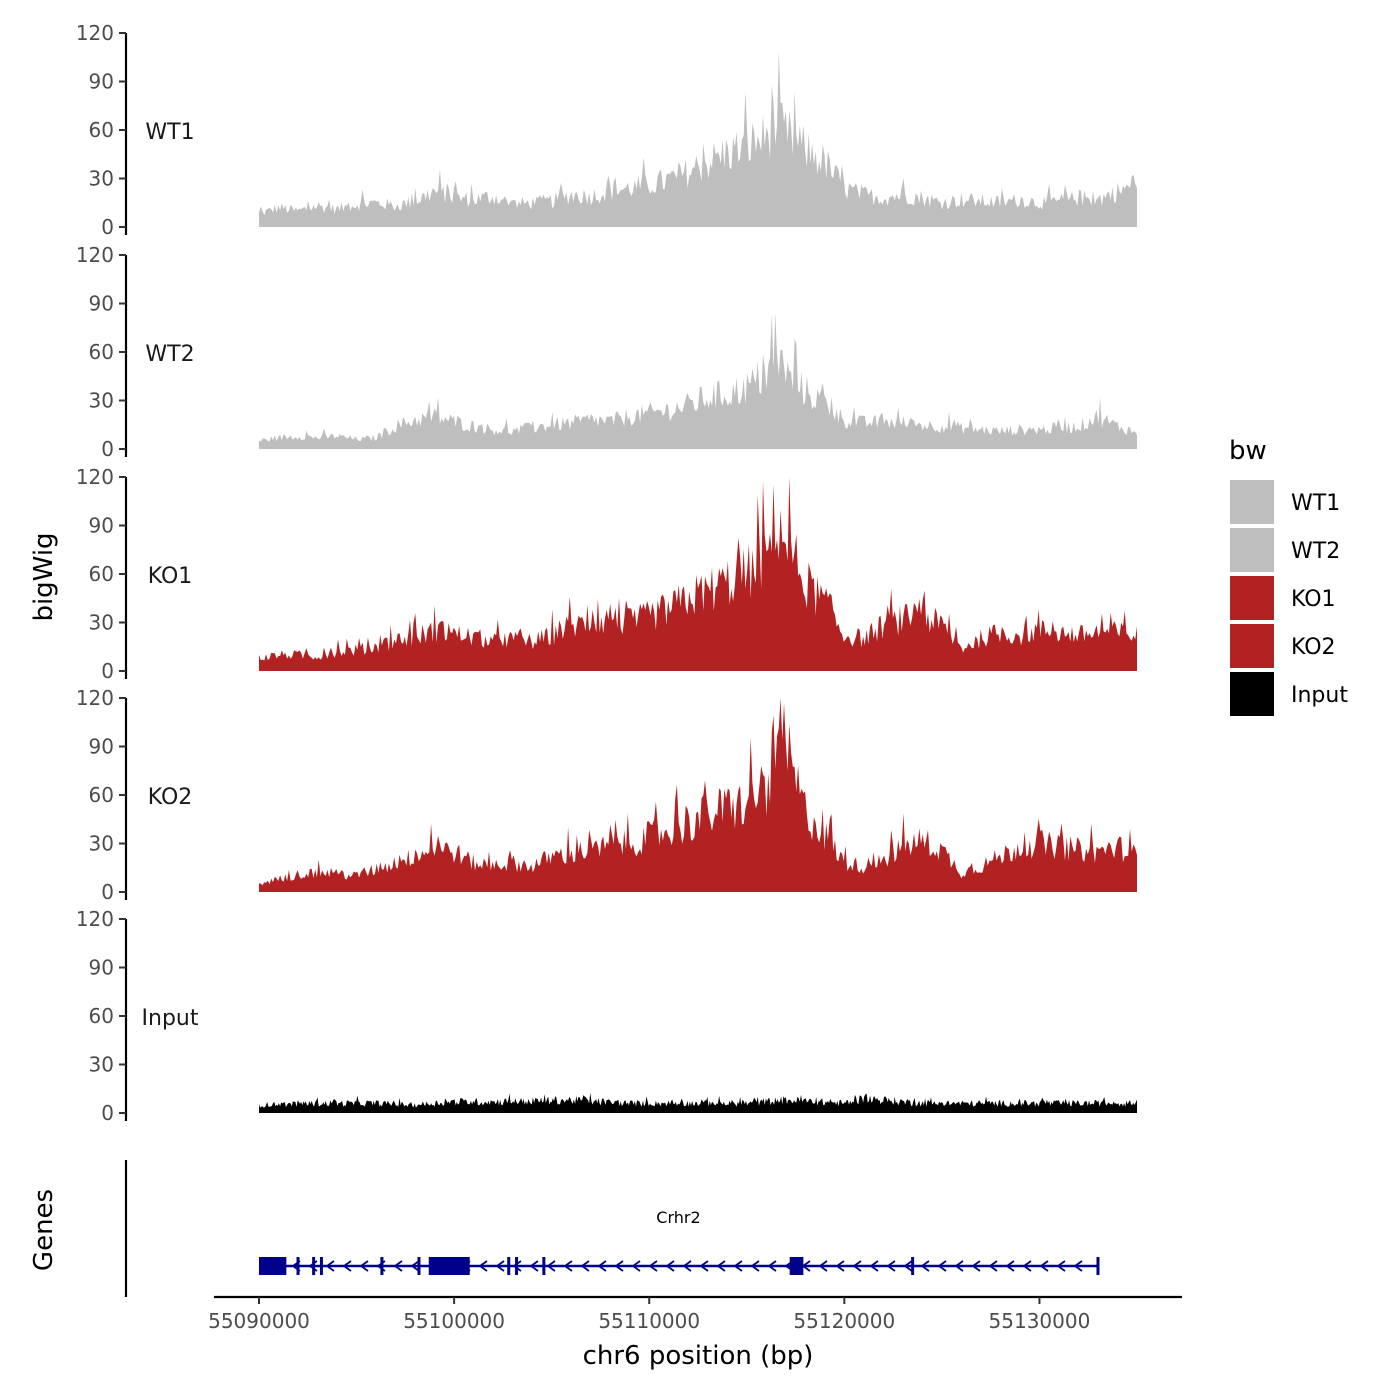  I want to click on track-label: WT1, so click(169, 132).